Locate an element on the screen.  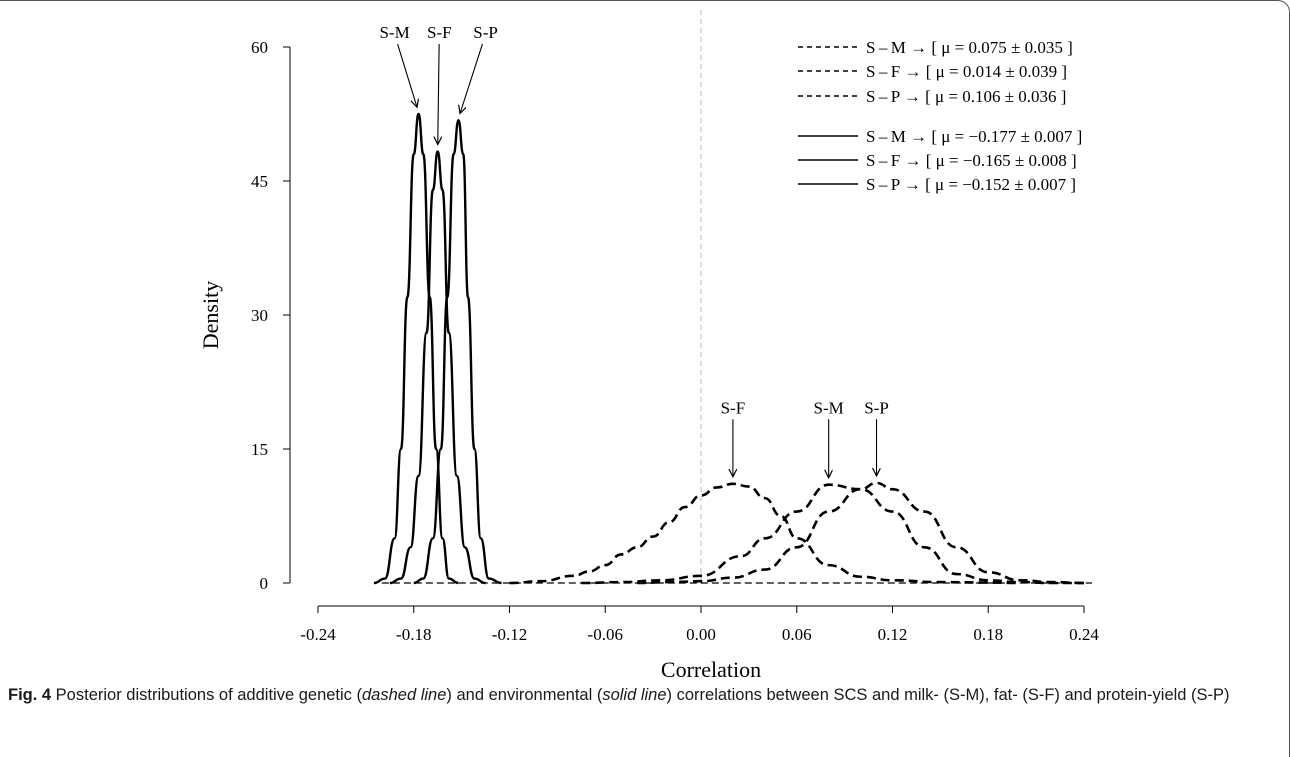
y-tick-label: 30 is located at coordinates (259, 315).